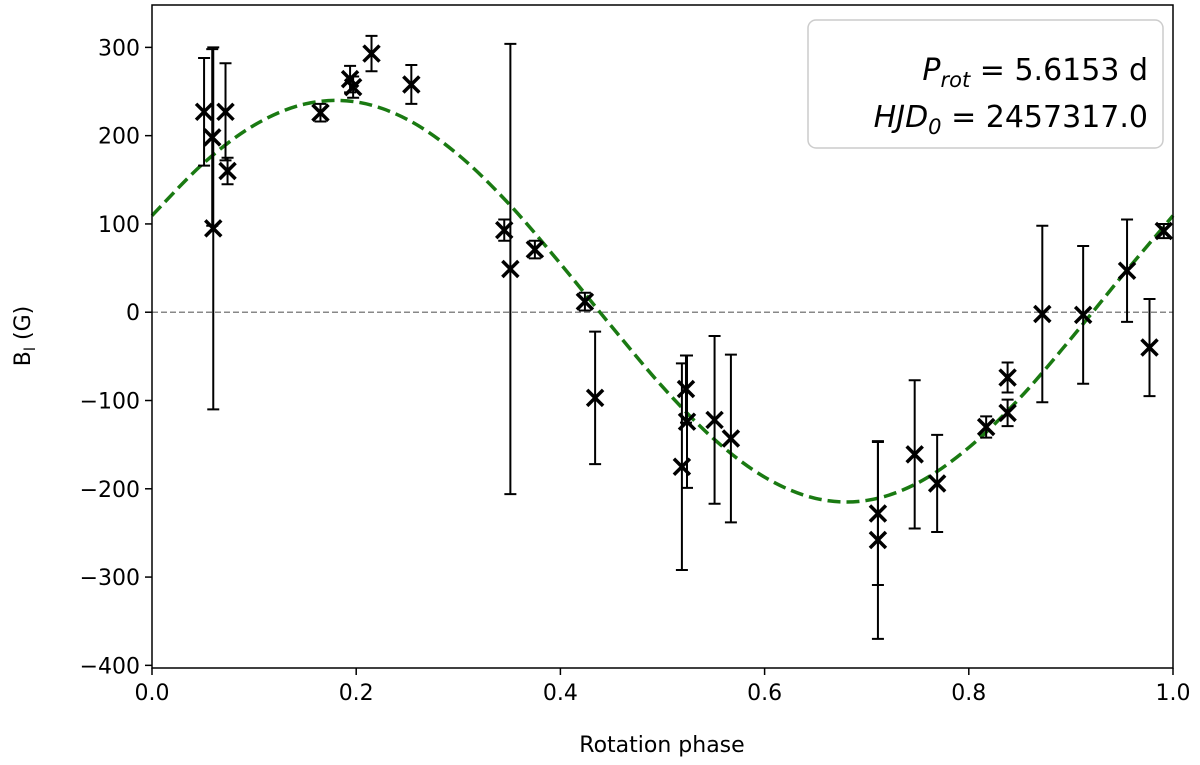 The width and height of the screenshot is (1200, 765). What do you see at coordinates (934, 127) in the screenshot?
I see `annotation-sub: 0` at bounding box center [934, 127].